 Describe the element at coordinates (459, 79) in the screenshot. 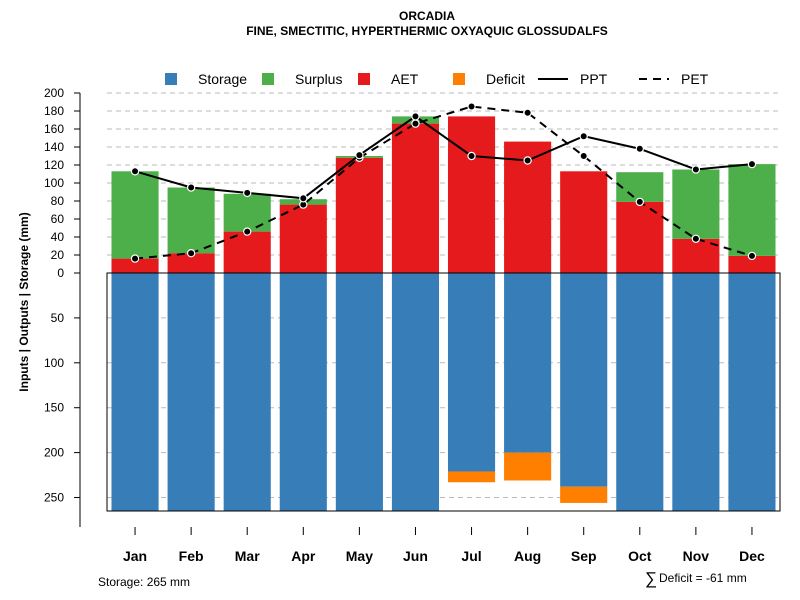

I see `legend-swatch-deficit` at that location.